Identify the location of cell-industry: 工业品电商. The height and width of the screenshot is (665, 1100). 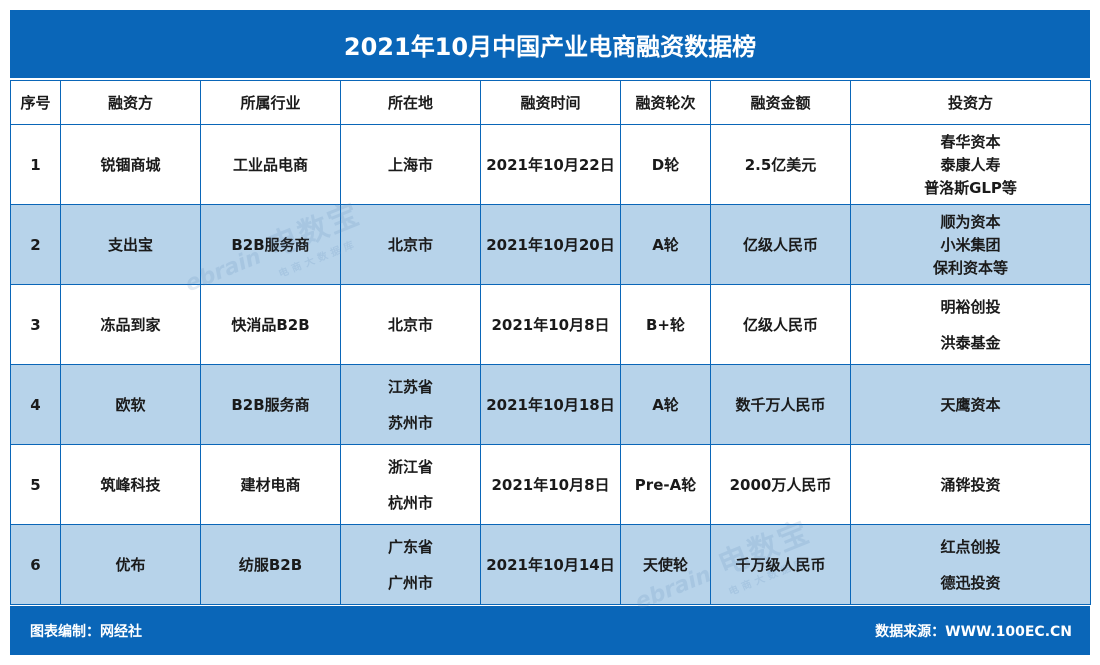
(270, 164).